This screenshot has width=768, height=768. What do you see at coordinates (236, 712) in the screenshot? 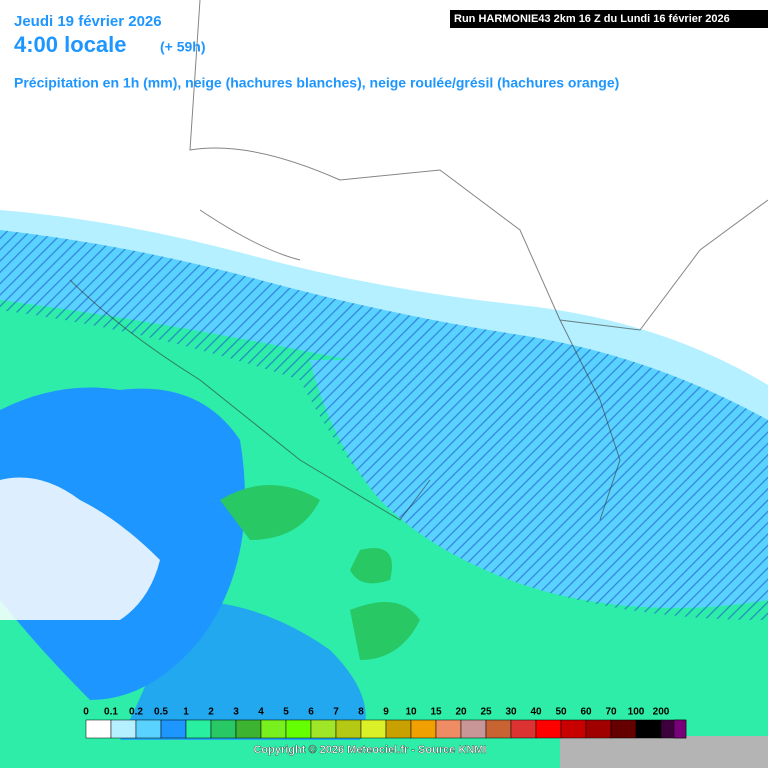
I see `legend-label: 3` at bounding box center [236, 712].